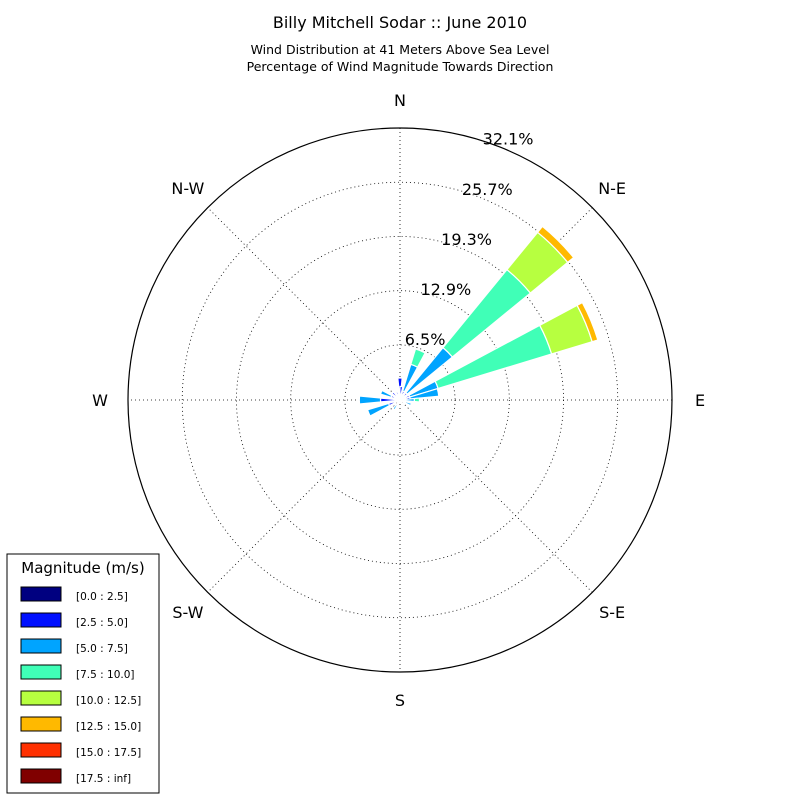 The height and width of the screenshot is (800, 800). Describe the element at coordinates (400, 22) in the screenshot. I see `chart-title: Billy Mitchell Sodar :: June 2010` at that location.